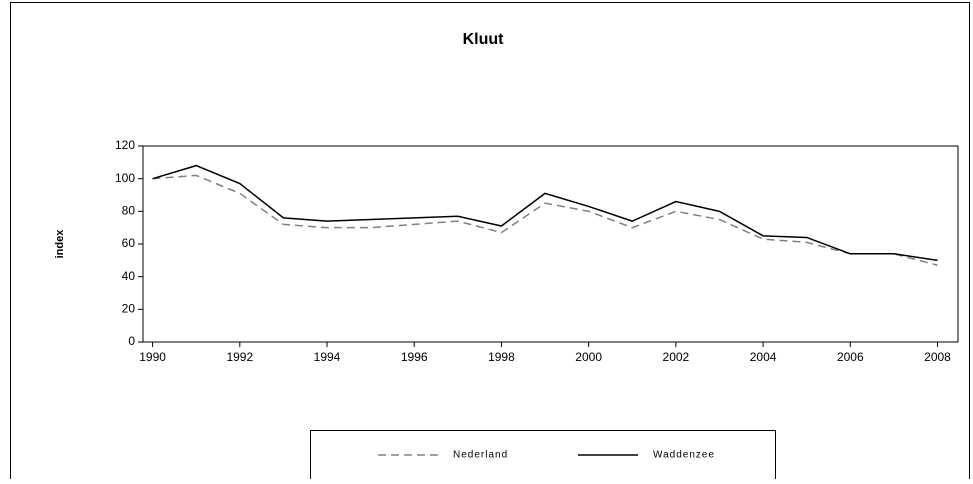 The width and height of the screenshot is (973, 484). Describe the element at coordinates (125, 145) in the screenshot. I see `y-tick-label: 120` at that location.